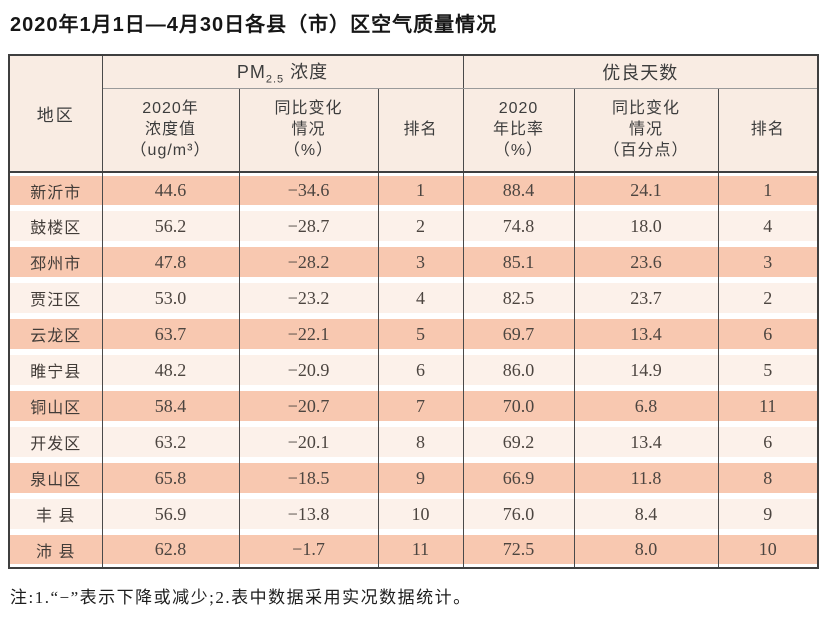  I want to click on cell-gd_ratio: 88.4, so click(518, 190).